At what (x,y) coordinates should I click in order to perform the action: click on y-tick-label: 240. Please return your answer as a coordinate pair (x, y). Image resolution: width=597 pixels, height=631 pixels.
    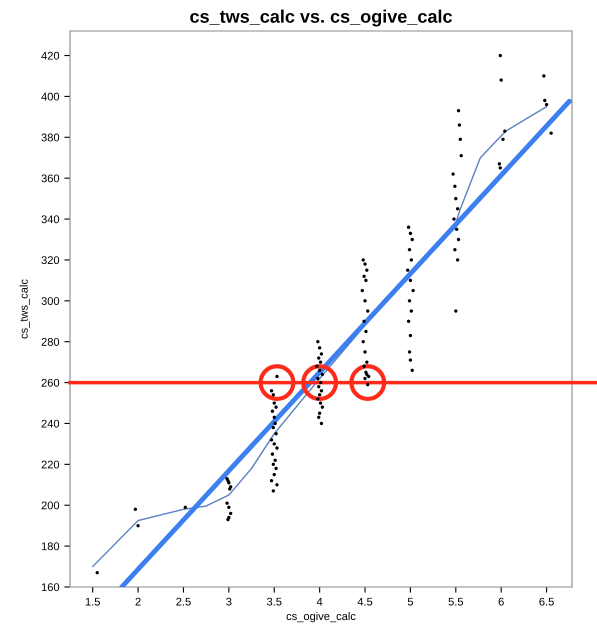
    Looking at the image, I should click on (51, 424).